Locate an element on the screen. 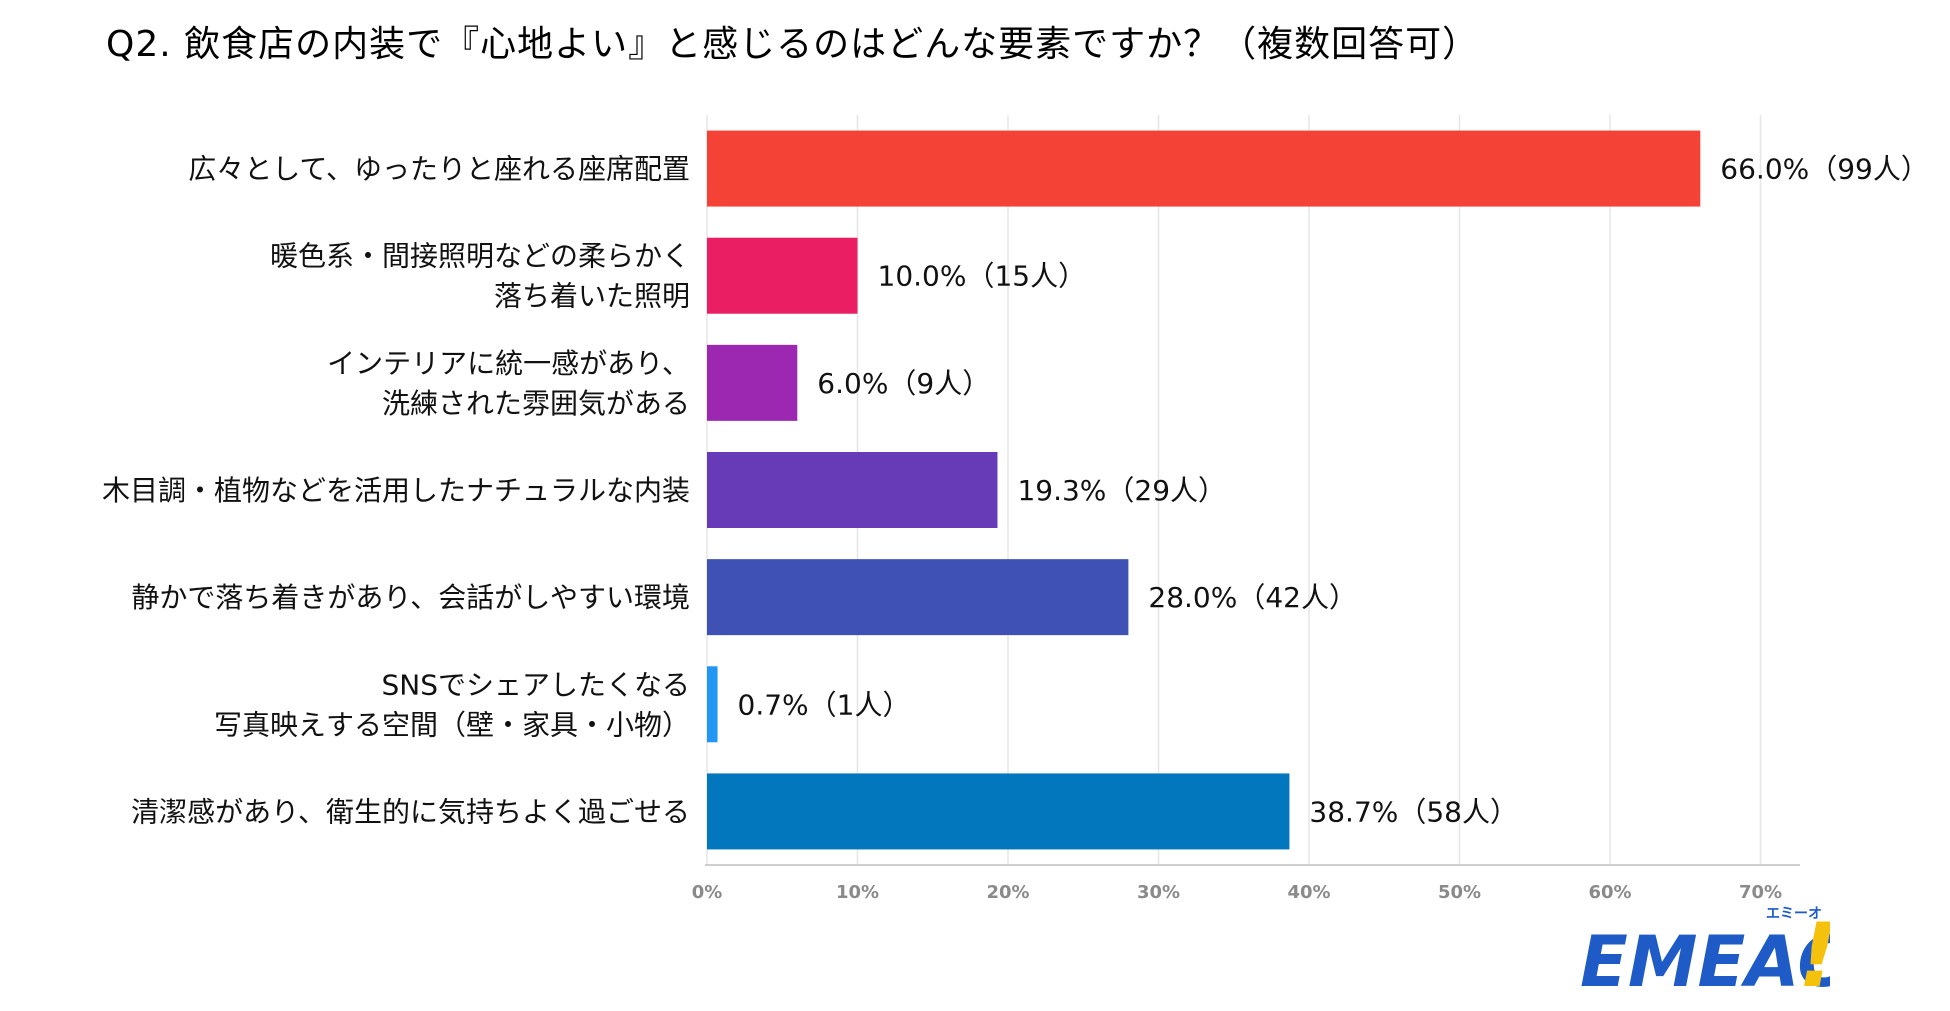 This screenshot has height=1011, width=1950. category-label: 清潔感があり、衛生的に気持ちよく過ごせる is located at coordinates (410, 811).